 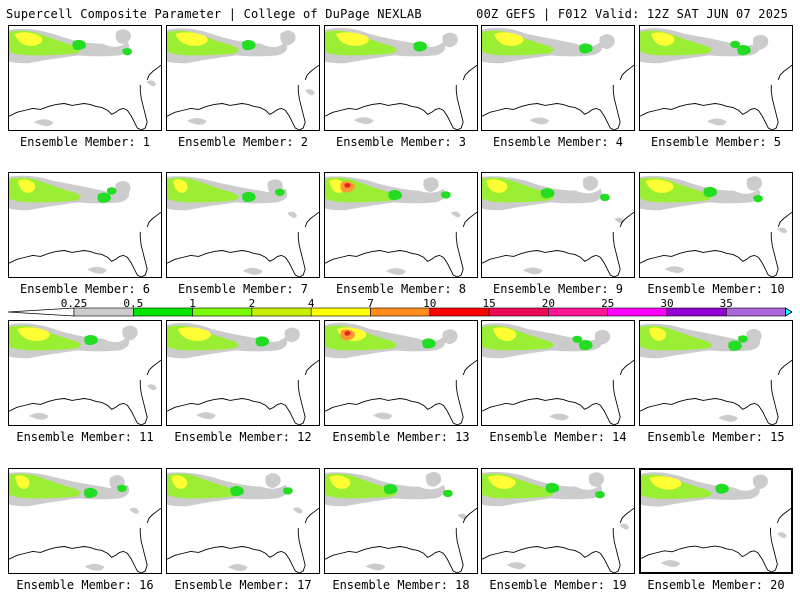 I want to click on colorbar-tick-label: 0.5, so click(x=133, y=303).